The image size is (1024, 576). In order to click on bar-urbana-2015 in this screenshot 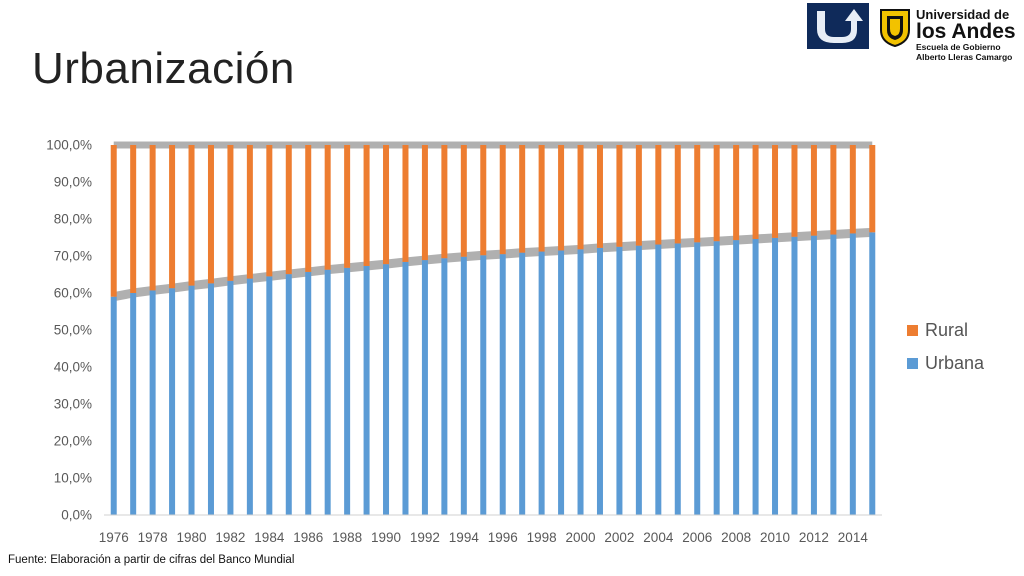, I will do `click(872, 373)`.